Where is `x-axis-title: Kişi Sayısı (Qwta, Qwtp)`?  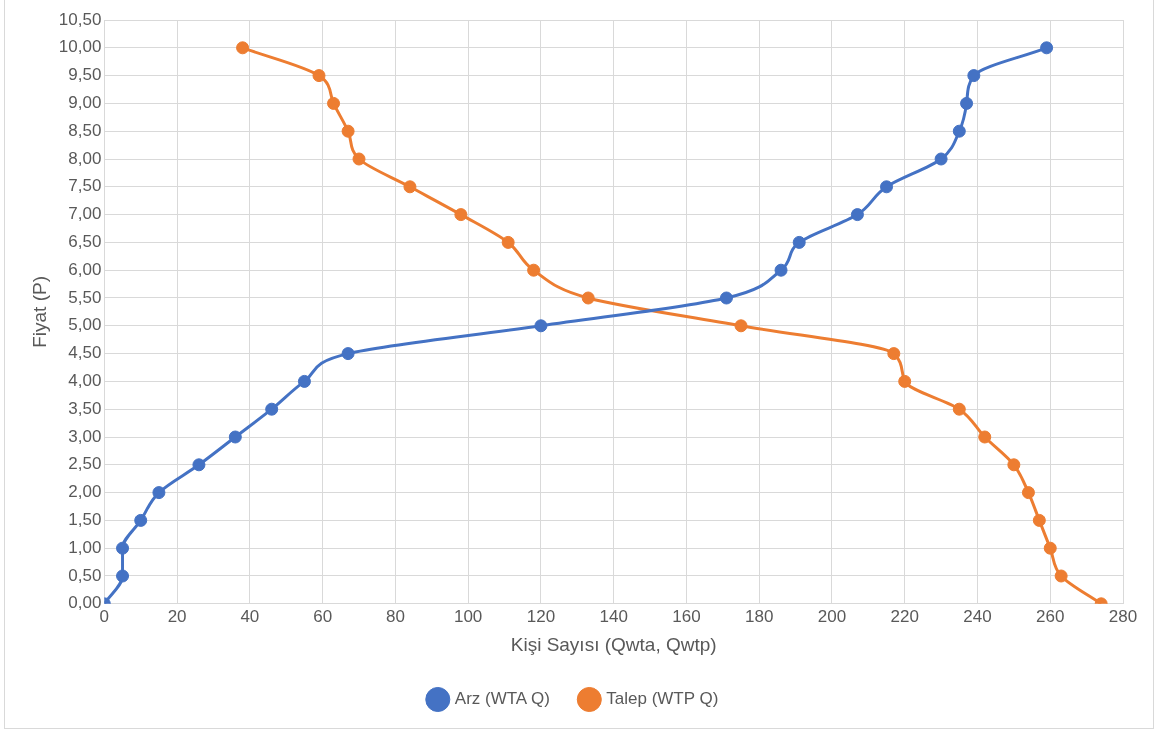
x-axis-title: Kişi Sayısı (Qwta, Qwtp) is located at coordinates (613, 644).